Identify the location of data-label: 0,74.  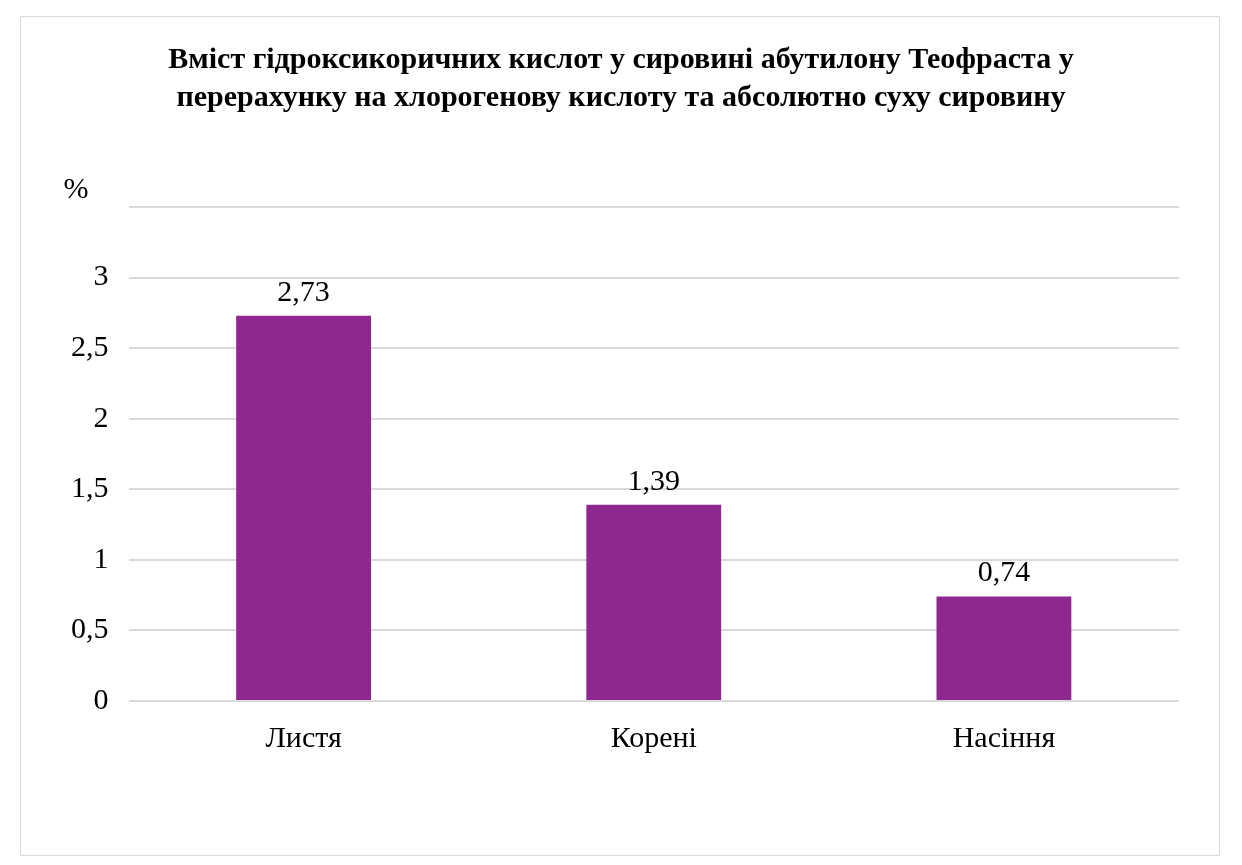
(1004, 571).